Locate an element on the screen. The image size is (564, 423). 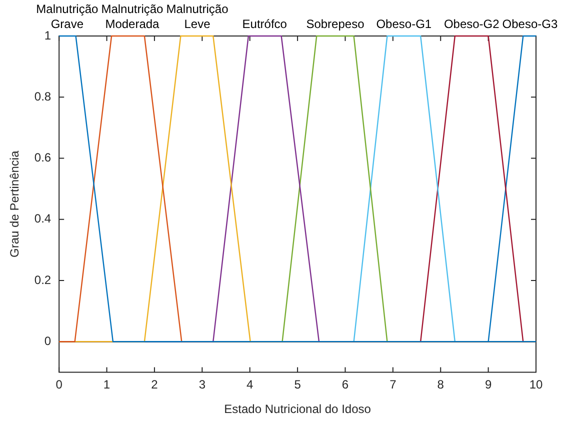
x-tick-label: 0 is located at coordinates (59, 385).